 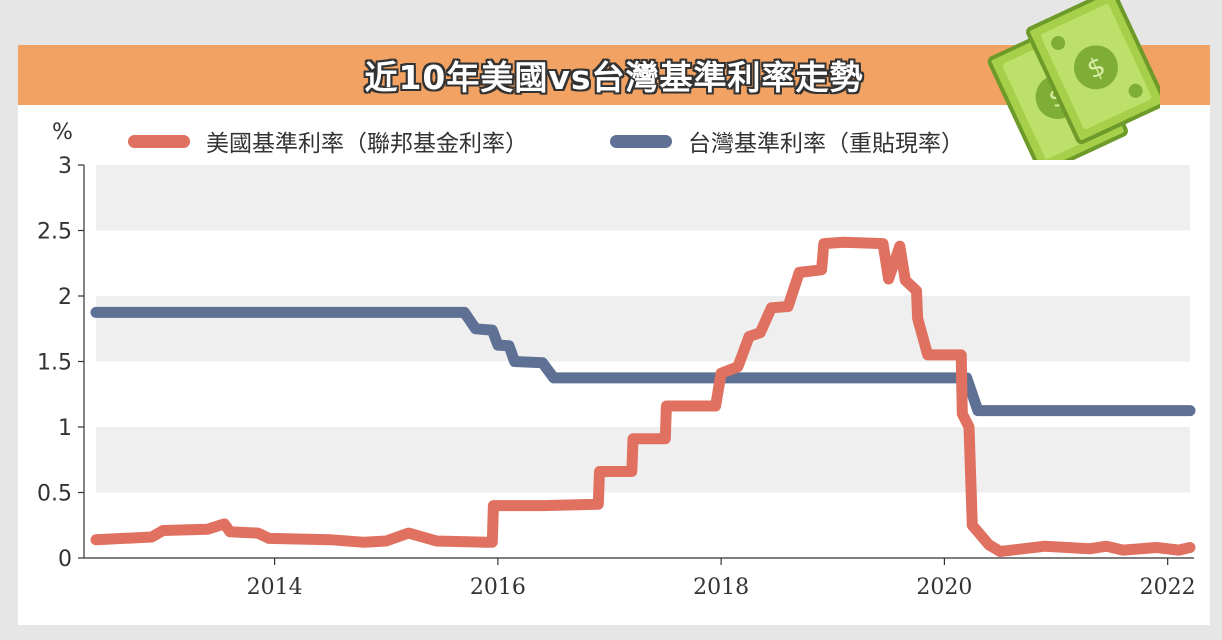 I want to click on legend-swatch-tw, so click(x=641, y=141).